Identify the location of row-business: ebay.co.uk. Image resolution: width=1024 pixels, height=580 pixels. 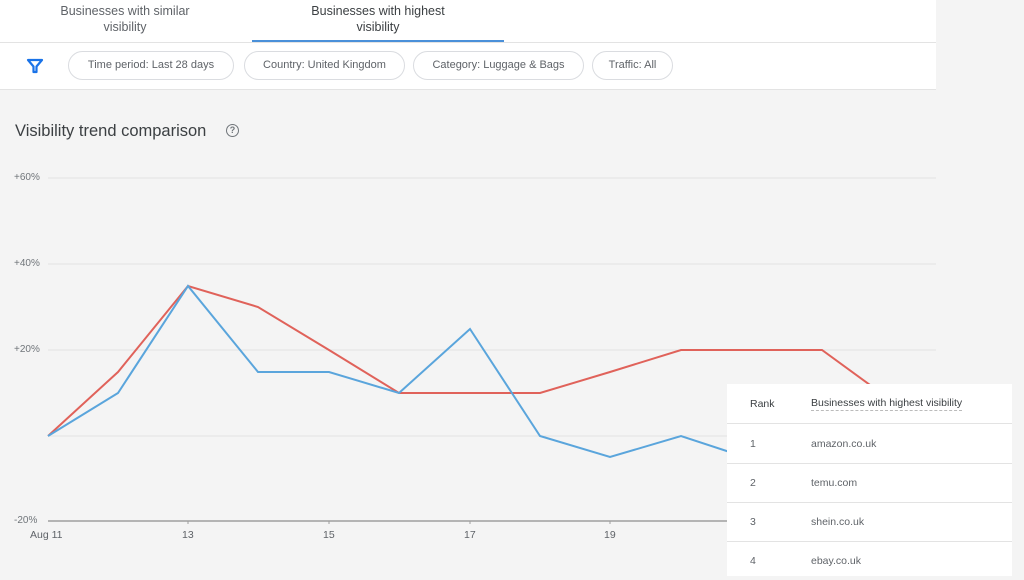
(836, 561).